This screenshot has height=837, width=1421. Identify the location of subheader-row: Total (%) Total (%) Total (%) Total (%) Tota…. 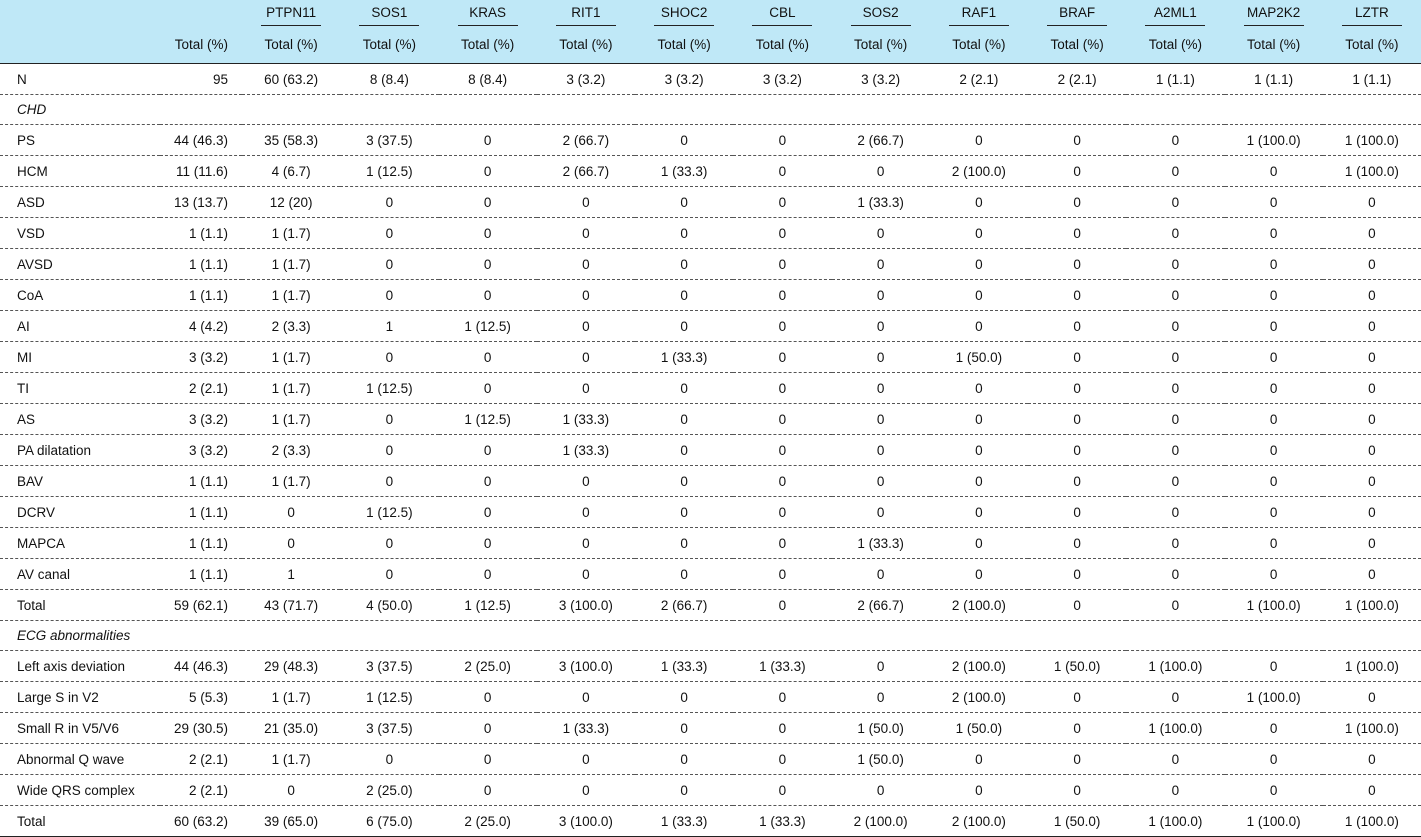
(710, 47).